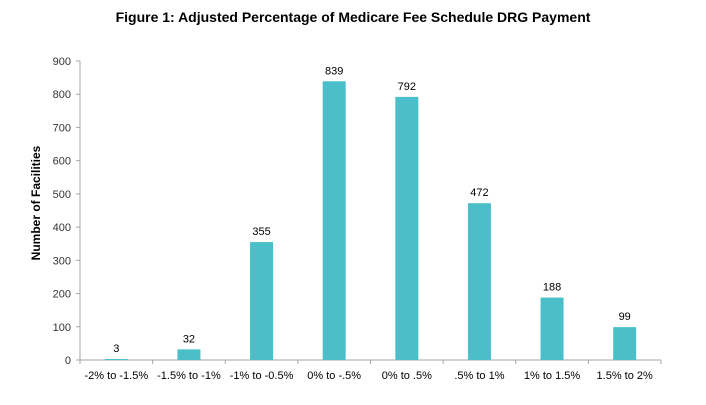 This screenshot has height=405, width=706. I want to click on y-tick-label: 300, so click(62, 261).